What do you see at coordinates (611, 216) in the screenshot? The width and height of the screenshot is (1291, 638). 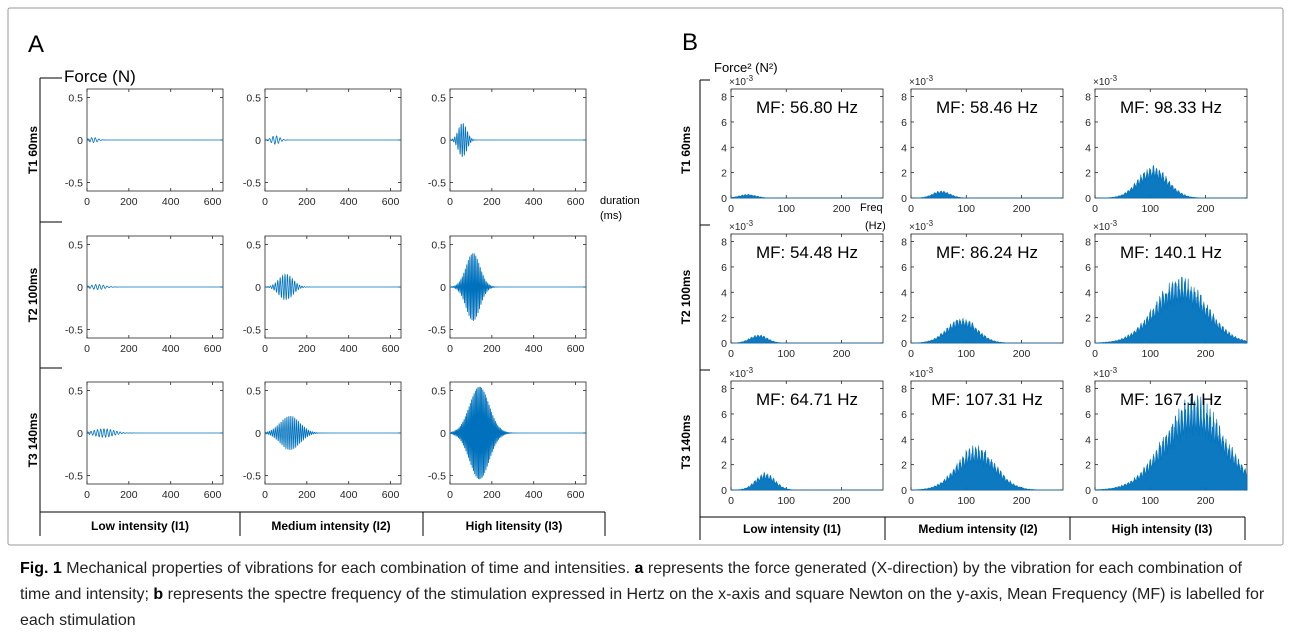 I see `panel-a-xlabel-2: (ms)` at bounding box center [611, 216].